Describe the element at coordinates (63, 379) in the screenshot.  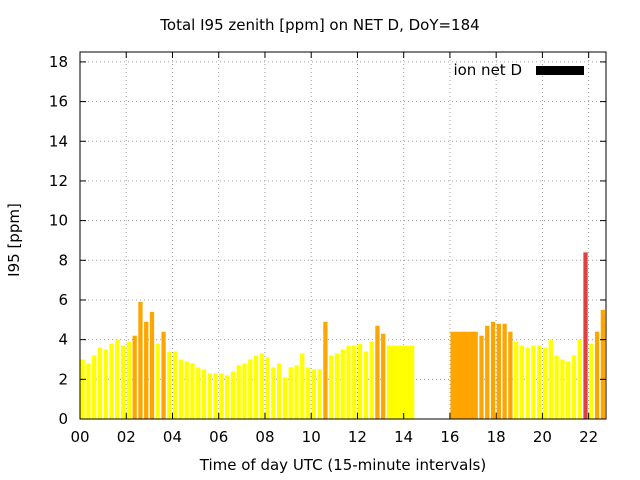
I see `y-tick-label: 2` at that location.